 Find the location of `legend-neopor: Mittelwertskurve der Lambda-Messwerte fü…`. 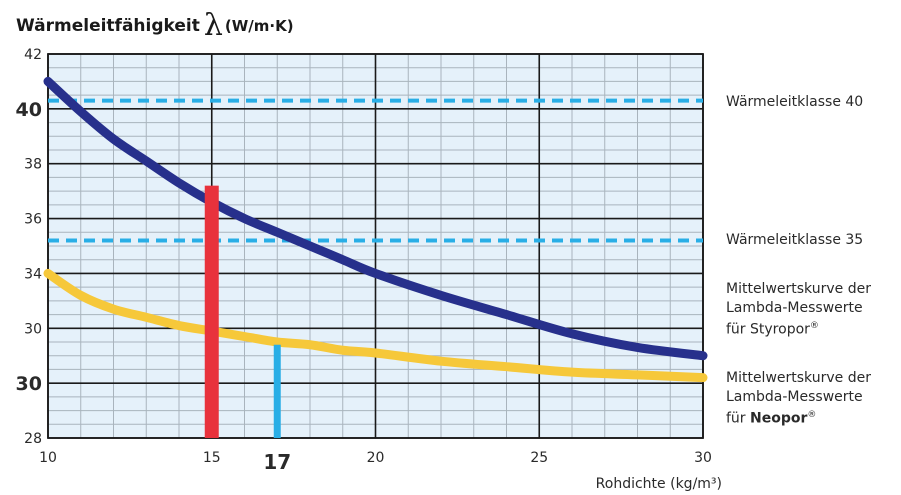

legend-neopor: Mittelwertskurve der Lambda-Messwerte fü… is located at coordinates (798, 398).